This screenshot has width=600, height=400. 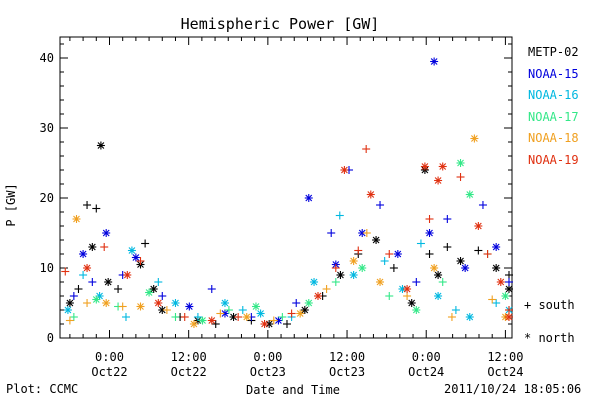 What do you see at coordinates (109, 372) in the screenshot?
I see `x-tick-date-label: Oct22` at bounding box center [109, 372].